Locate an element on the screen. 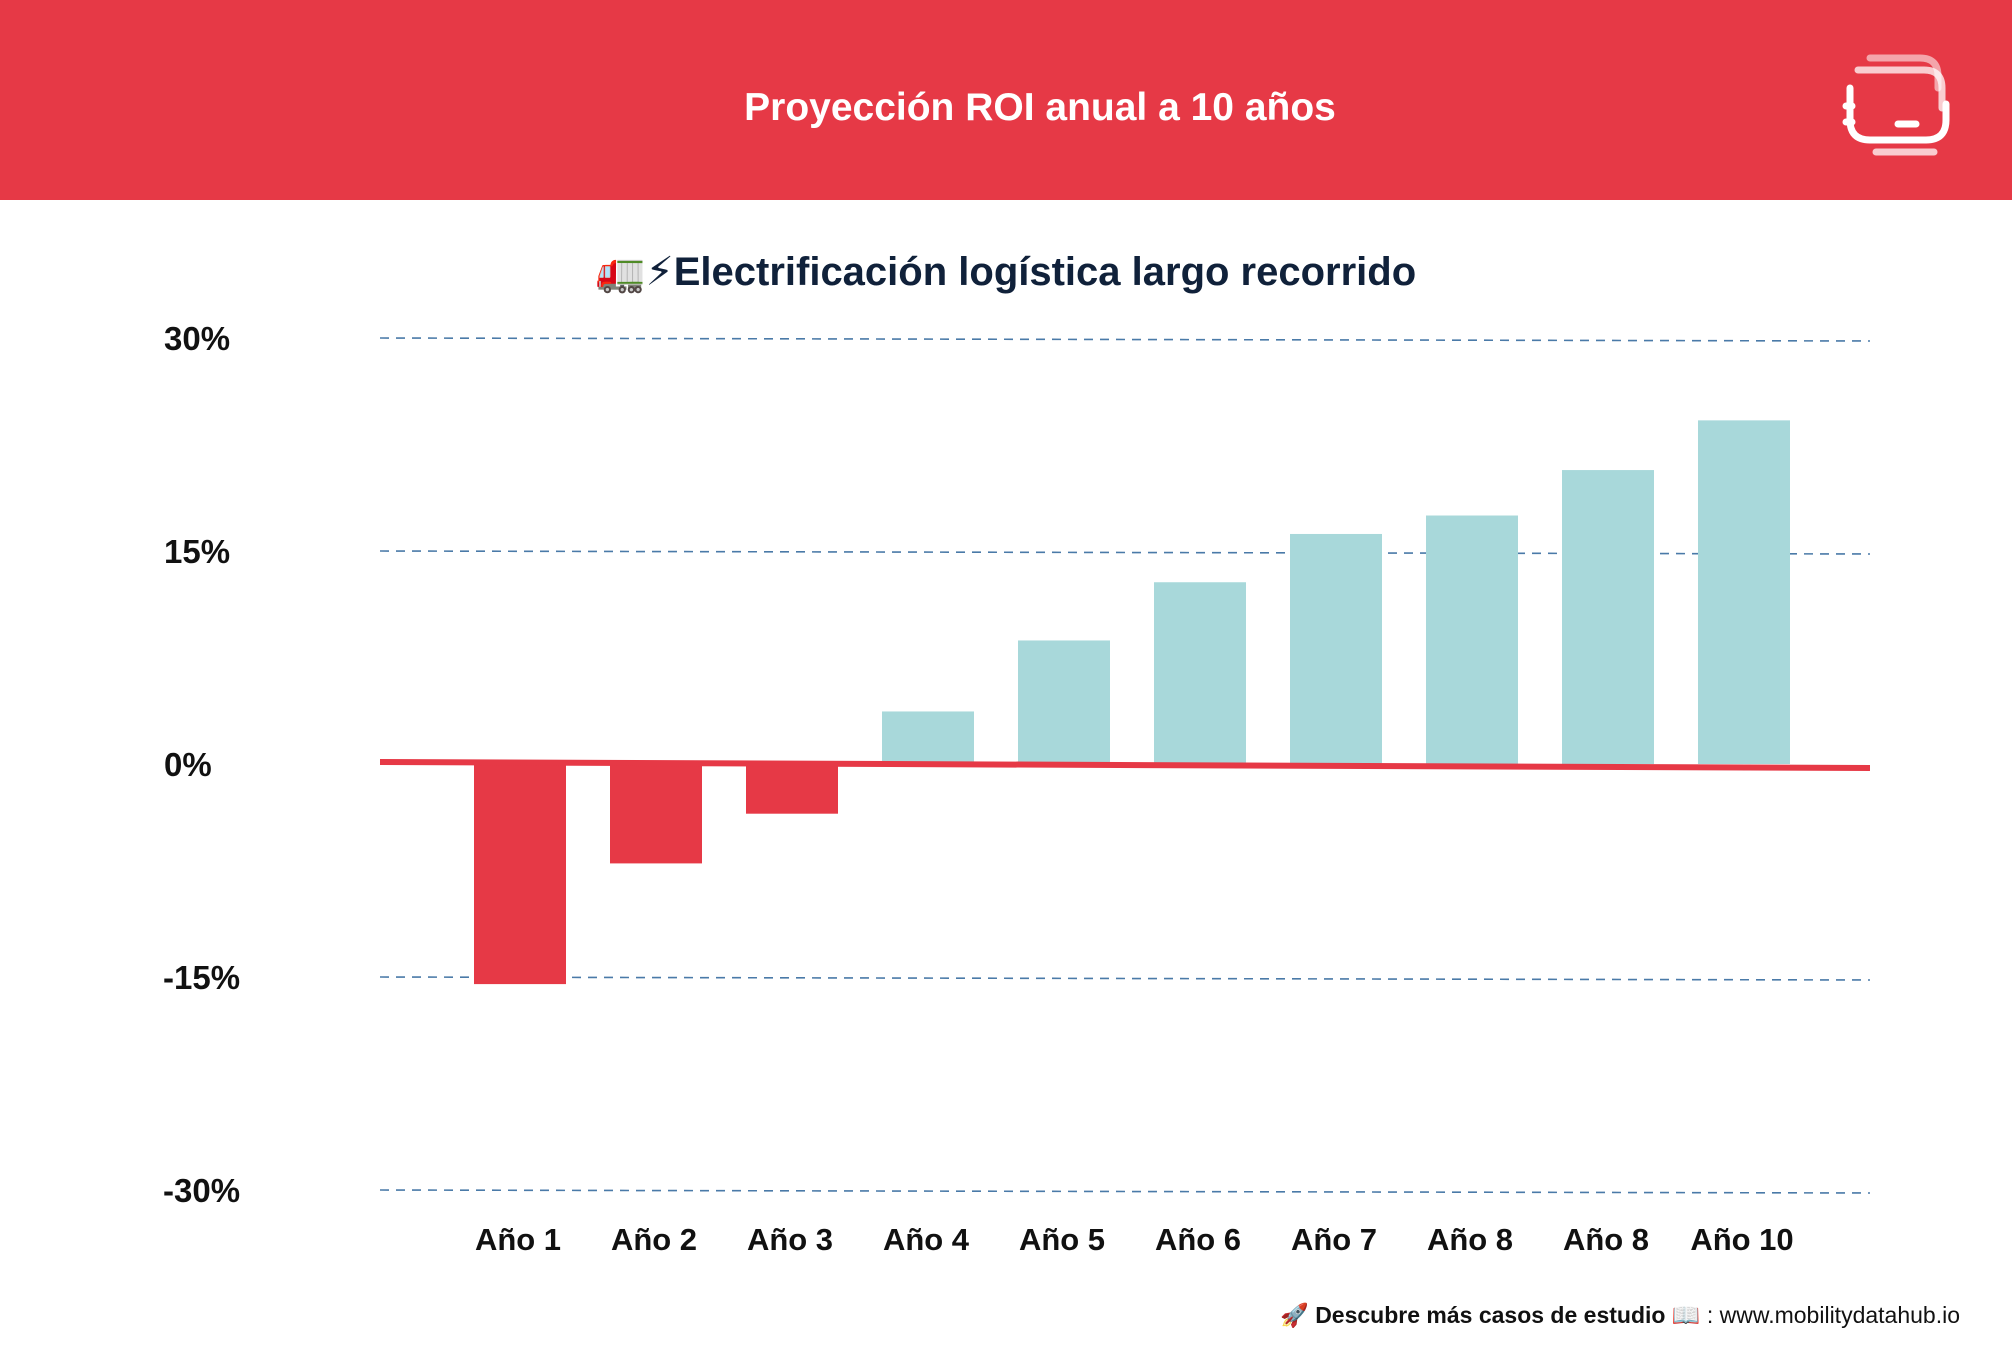 The width and height of the screenshot is (2012, 1372). x-tick-label: Año 5 is located at coordinates (1062, 1239).